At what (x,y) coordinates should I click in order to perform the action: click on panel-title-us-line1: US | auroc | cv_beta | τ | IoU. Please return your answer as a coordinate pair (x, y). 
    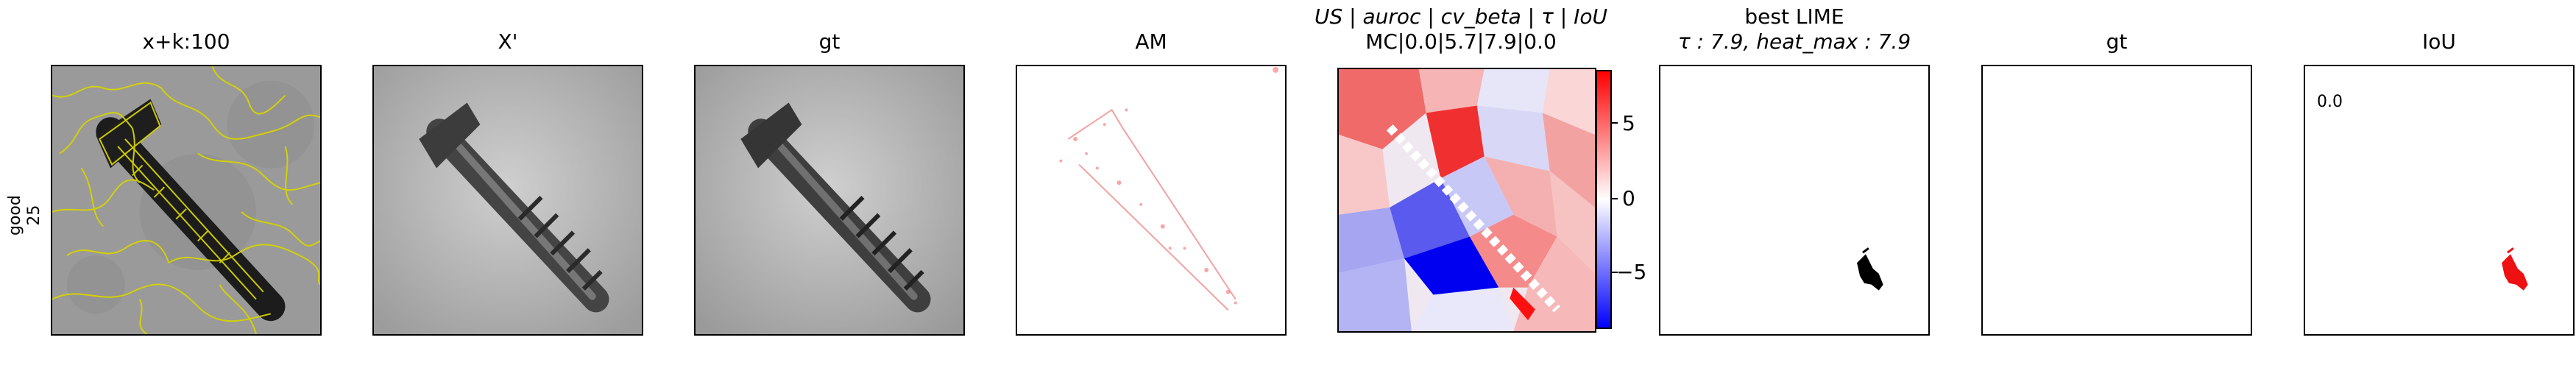
    Looking at the image, I should click on (1460, 16).